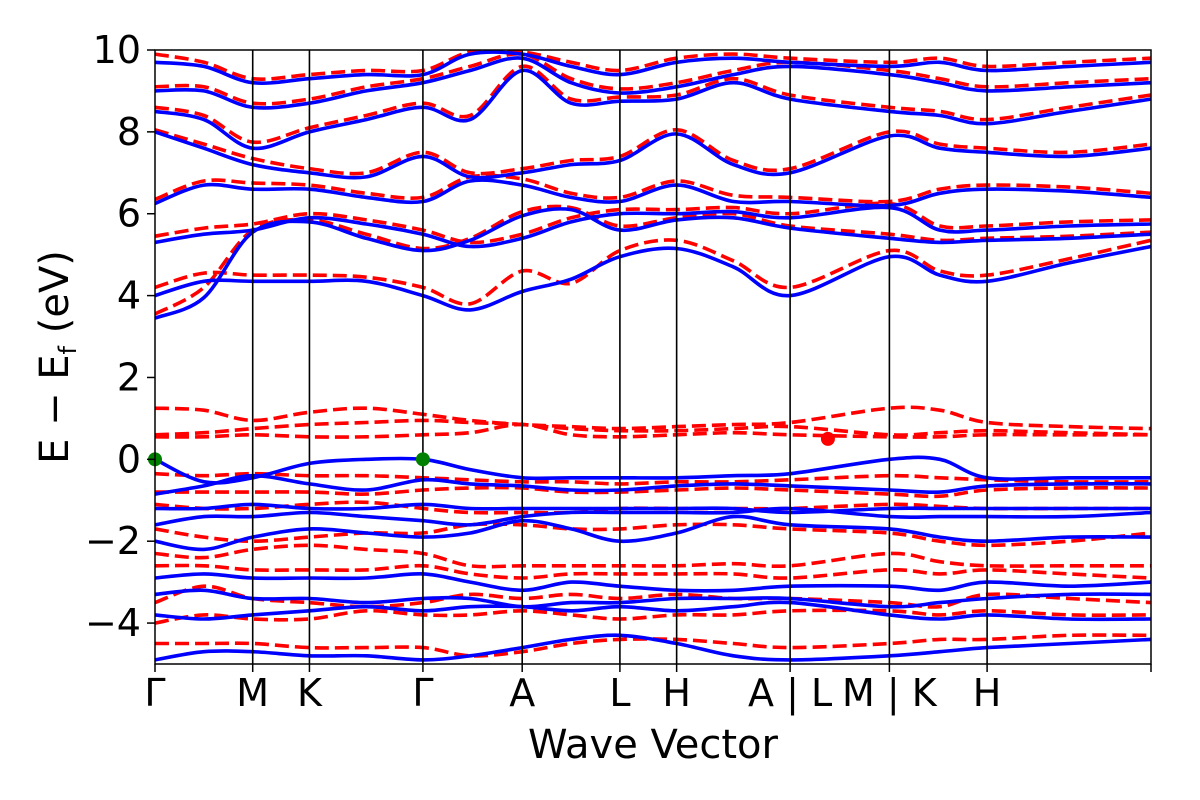 The height and width of the screenshot is (800, 1200). What do you see at coordinates (491, 449) in the screenshot?
I see `markers-layer` at bounding box center [491, 449].